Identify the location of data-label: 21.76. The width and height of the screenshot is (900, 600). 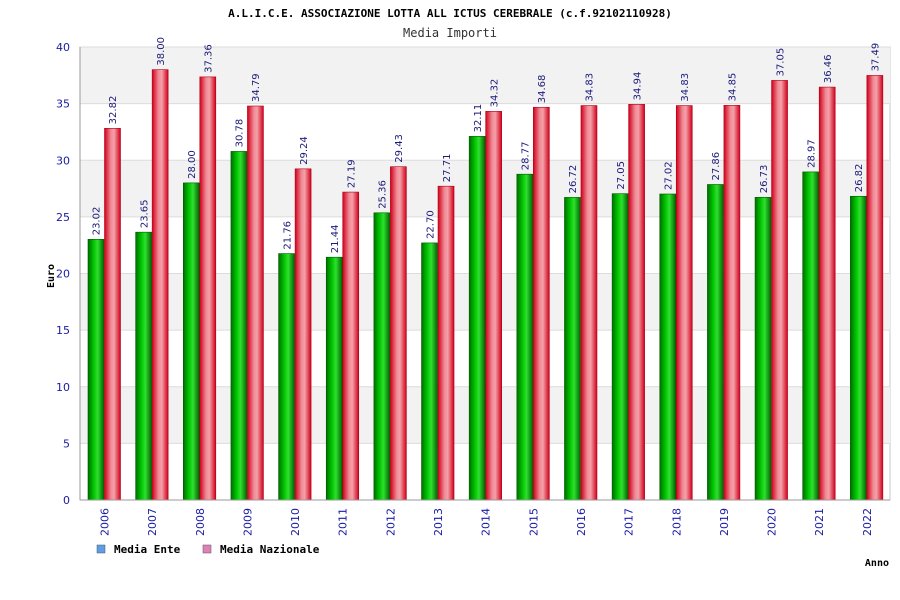
(287, 235).